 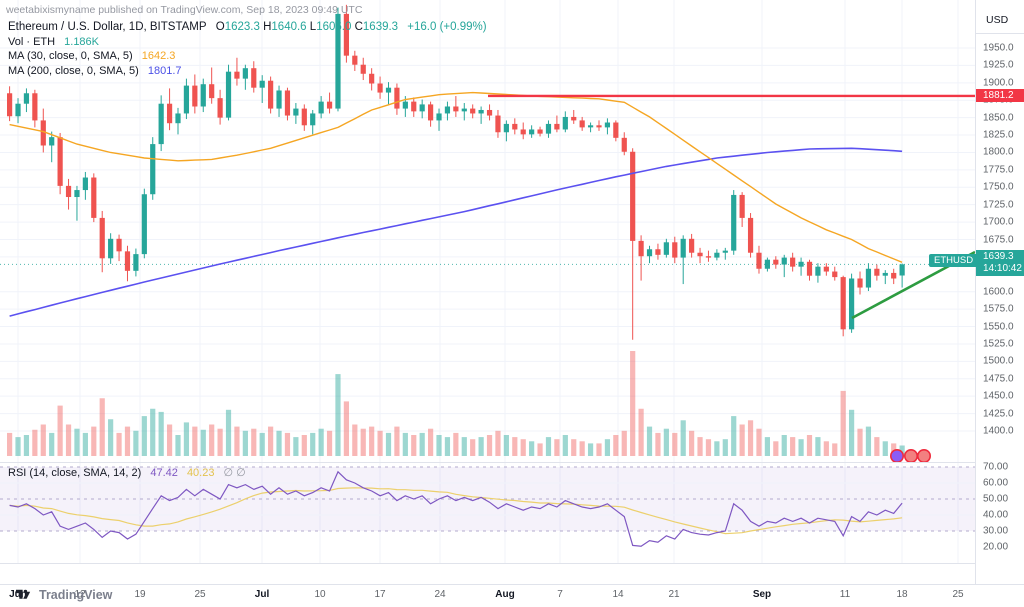 I want to click on change-value: +16.0 (+0.99%), so click(x=447, y=27).